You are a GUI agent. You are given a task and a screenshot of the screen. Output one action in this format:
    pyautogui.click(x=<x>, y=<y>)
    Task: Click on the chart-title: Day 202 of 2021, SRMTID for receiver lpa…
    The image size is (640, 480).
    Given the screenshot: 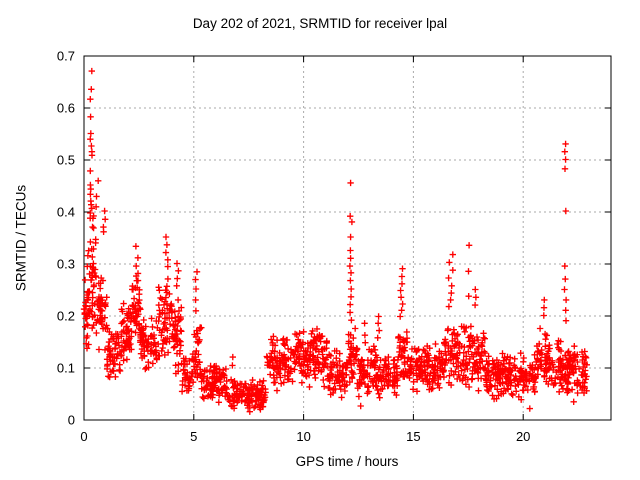 What is the action you would take?
    pyautogui.click(x=320, y=23)
    